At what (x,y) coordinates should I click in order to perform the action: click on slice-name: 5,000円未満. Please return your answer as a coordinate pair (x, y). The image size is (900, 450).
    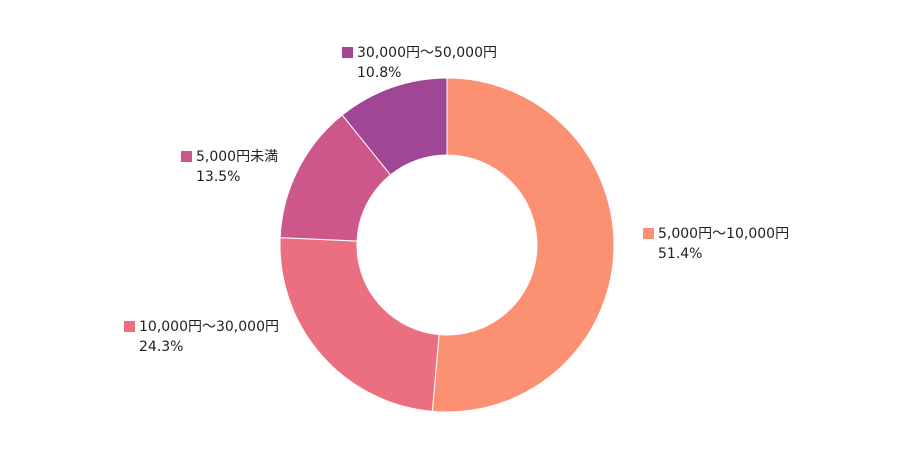
    Looking at the image, I should click on (237, 157).